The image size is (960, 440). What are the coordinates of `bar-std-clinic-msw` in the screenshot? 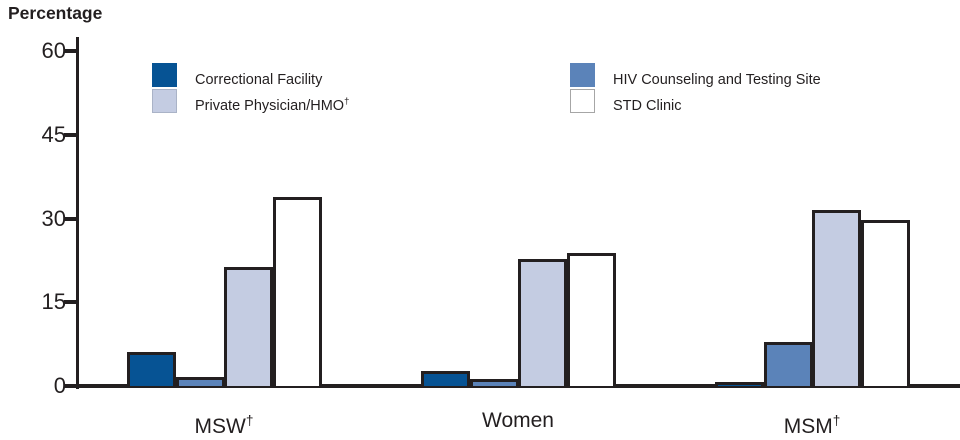 It's located at (297, 291).